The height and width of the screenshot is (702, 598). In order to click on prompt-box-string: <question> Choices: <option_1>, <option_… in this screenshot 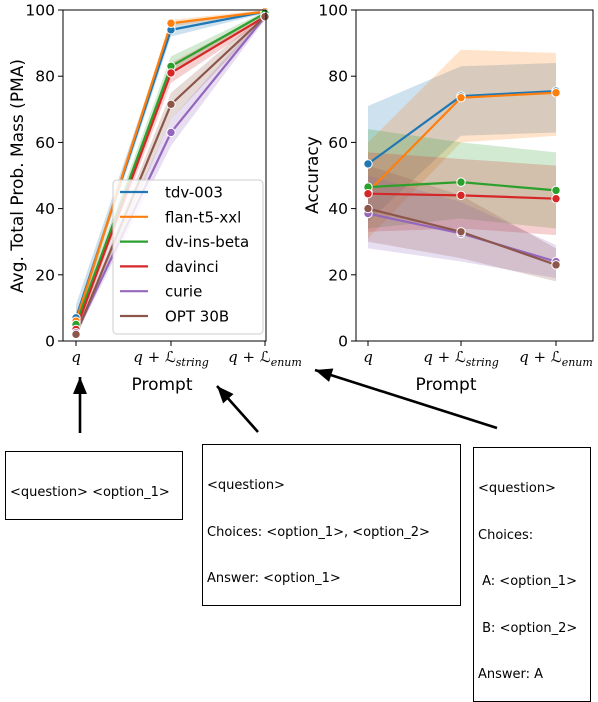, I will do `click(331, 525)`.